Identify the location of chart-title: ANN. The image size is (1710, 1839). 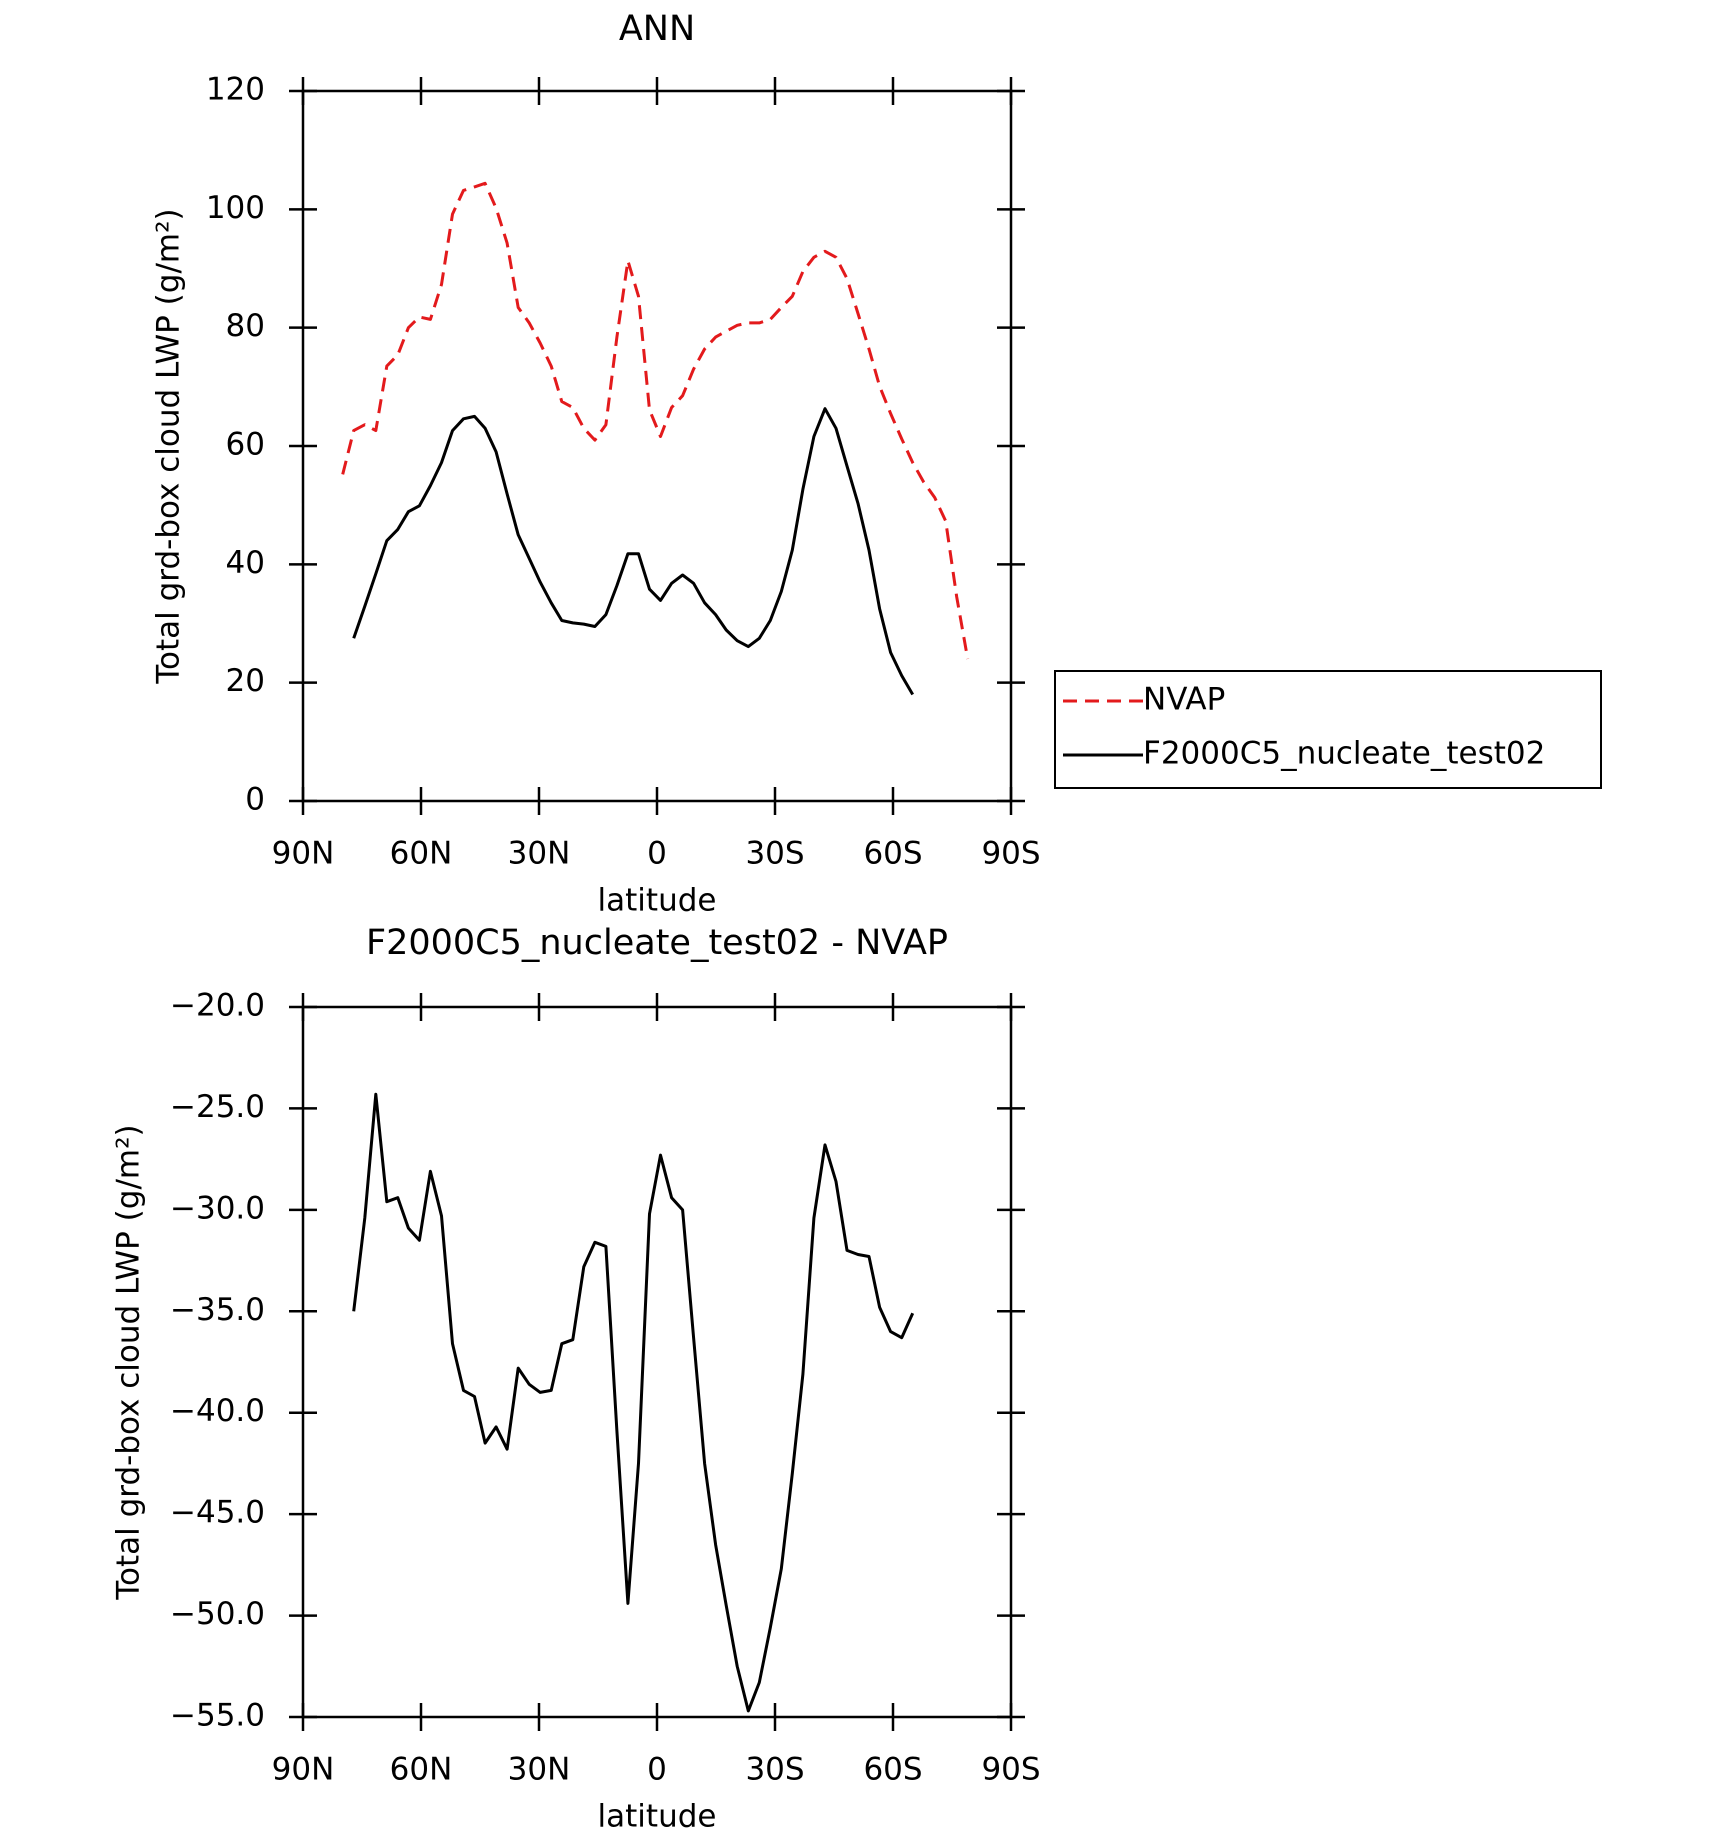
(657, 29).